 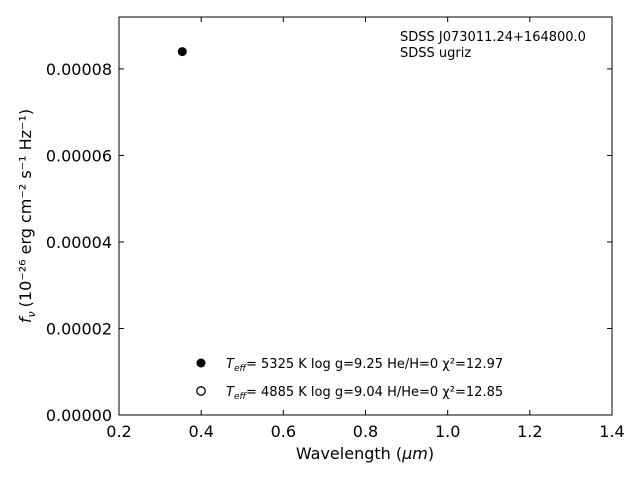 I want to click on y-tick-label: 0.00000, so click(x=79, y=415).